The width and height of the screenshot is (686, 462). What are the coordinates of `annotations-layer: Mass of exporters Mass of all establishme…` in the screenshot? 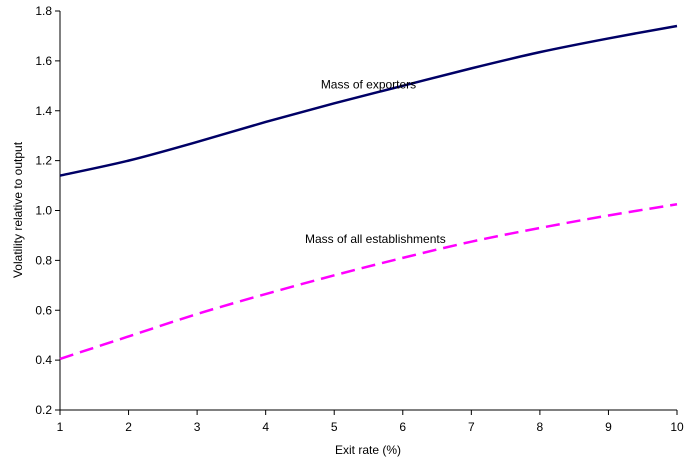 It's located at (375, 161).